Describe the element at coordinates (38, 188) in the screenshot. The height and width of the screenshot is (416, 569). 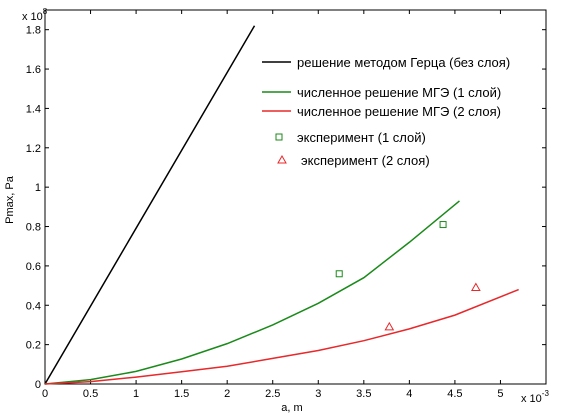
I see `y-tick-label: 1` at that location.